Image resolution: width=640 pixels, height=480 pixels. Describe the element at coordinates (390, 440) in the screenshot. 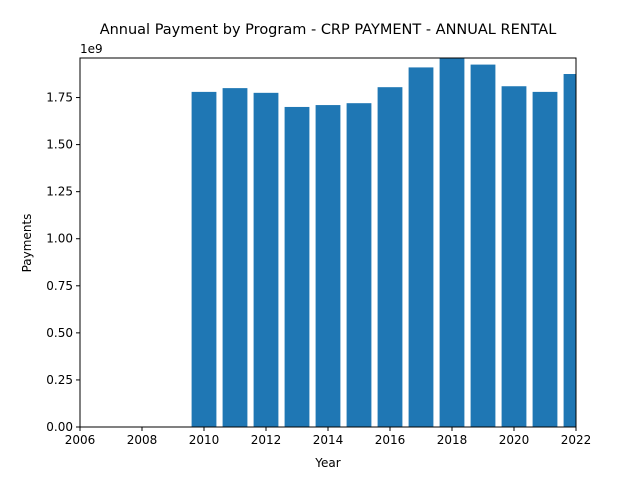

I see `x-tick-label: 2016` at that location.